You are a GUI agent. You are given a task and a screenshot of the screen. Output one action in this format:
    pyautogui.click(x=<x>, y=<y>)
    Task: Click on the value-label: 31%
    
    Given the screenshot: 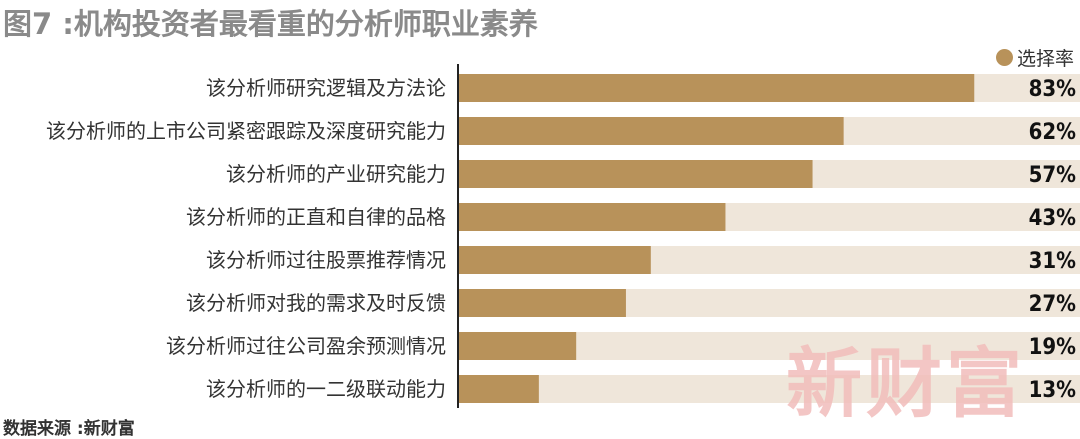 What is the action you would take?
    pyautogui.click(x=1053, y=261)
    